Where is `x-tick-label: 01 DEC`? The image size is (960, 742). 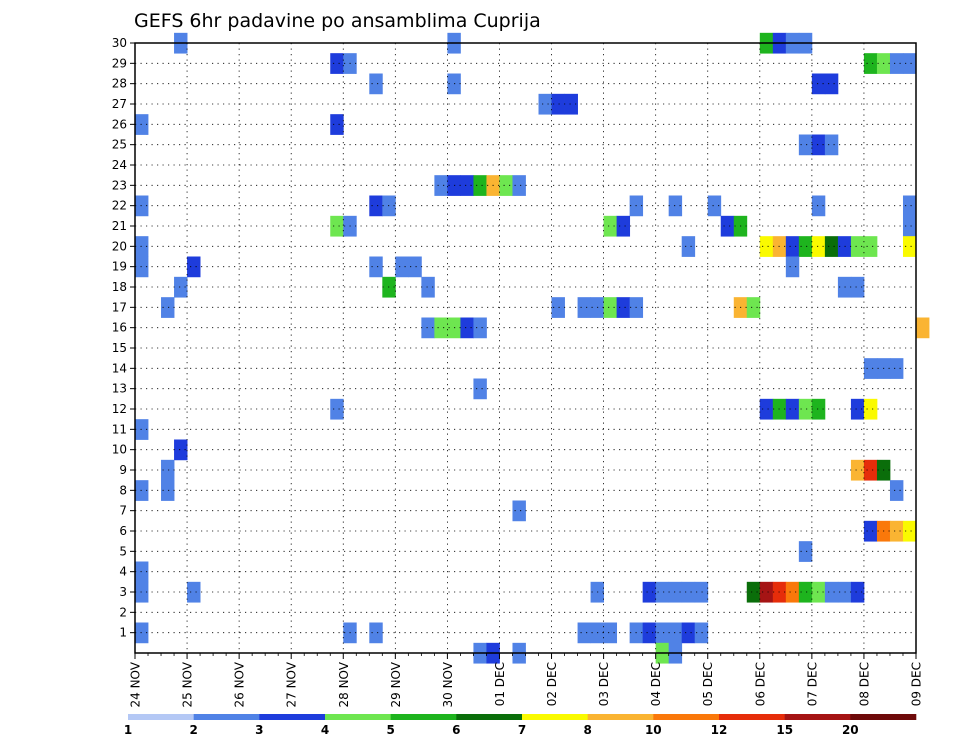 x-tick-label: 01 DEC is located at coordinates (500, 684).